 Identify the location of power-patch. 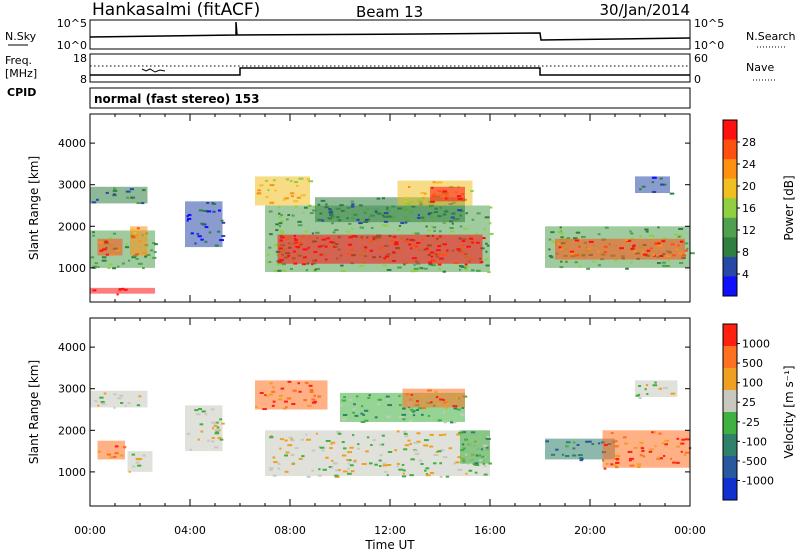
(621, 250).